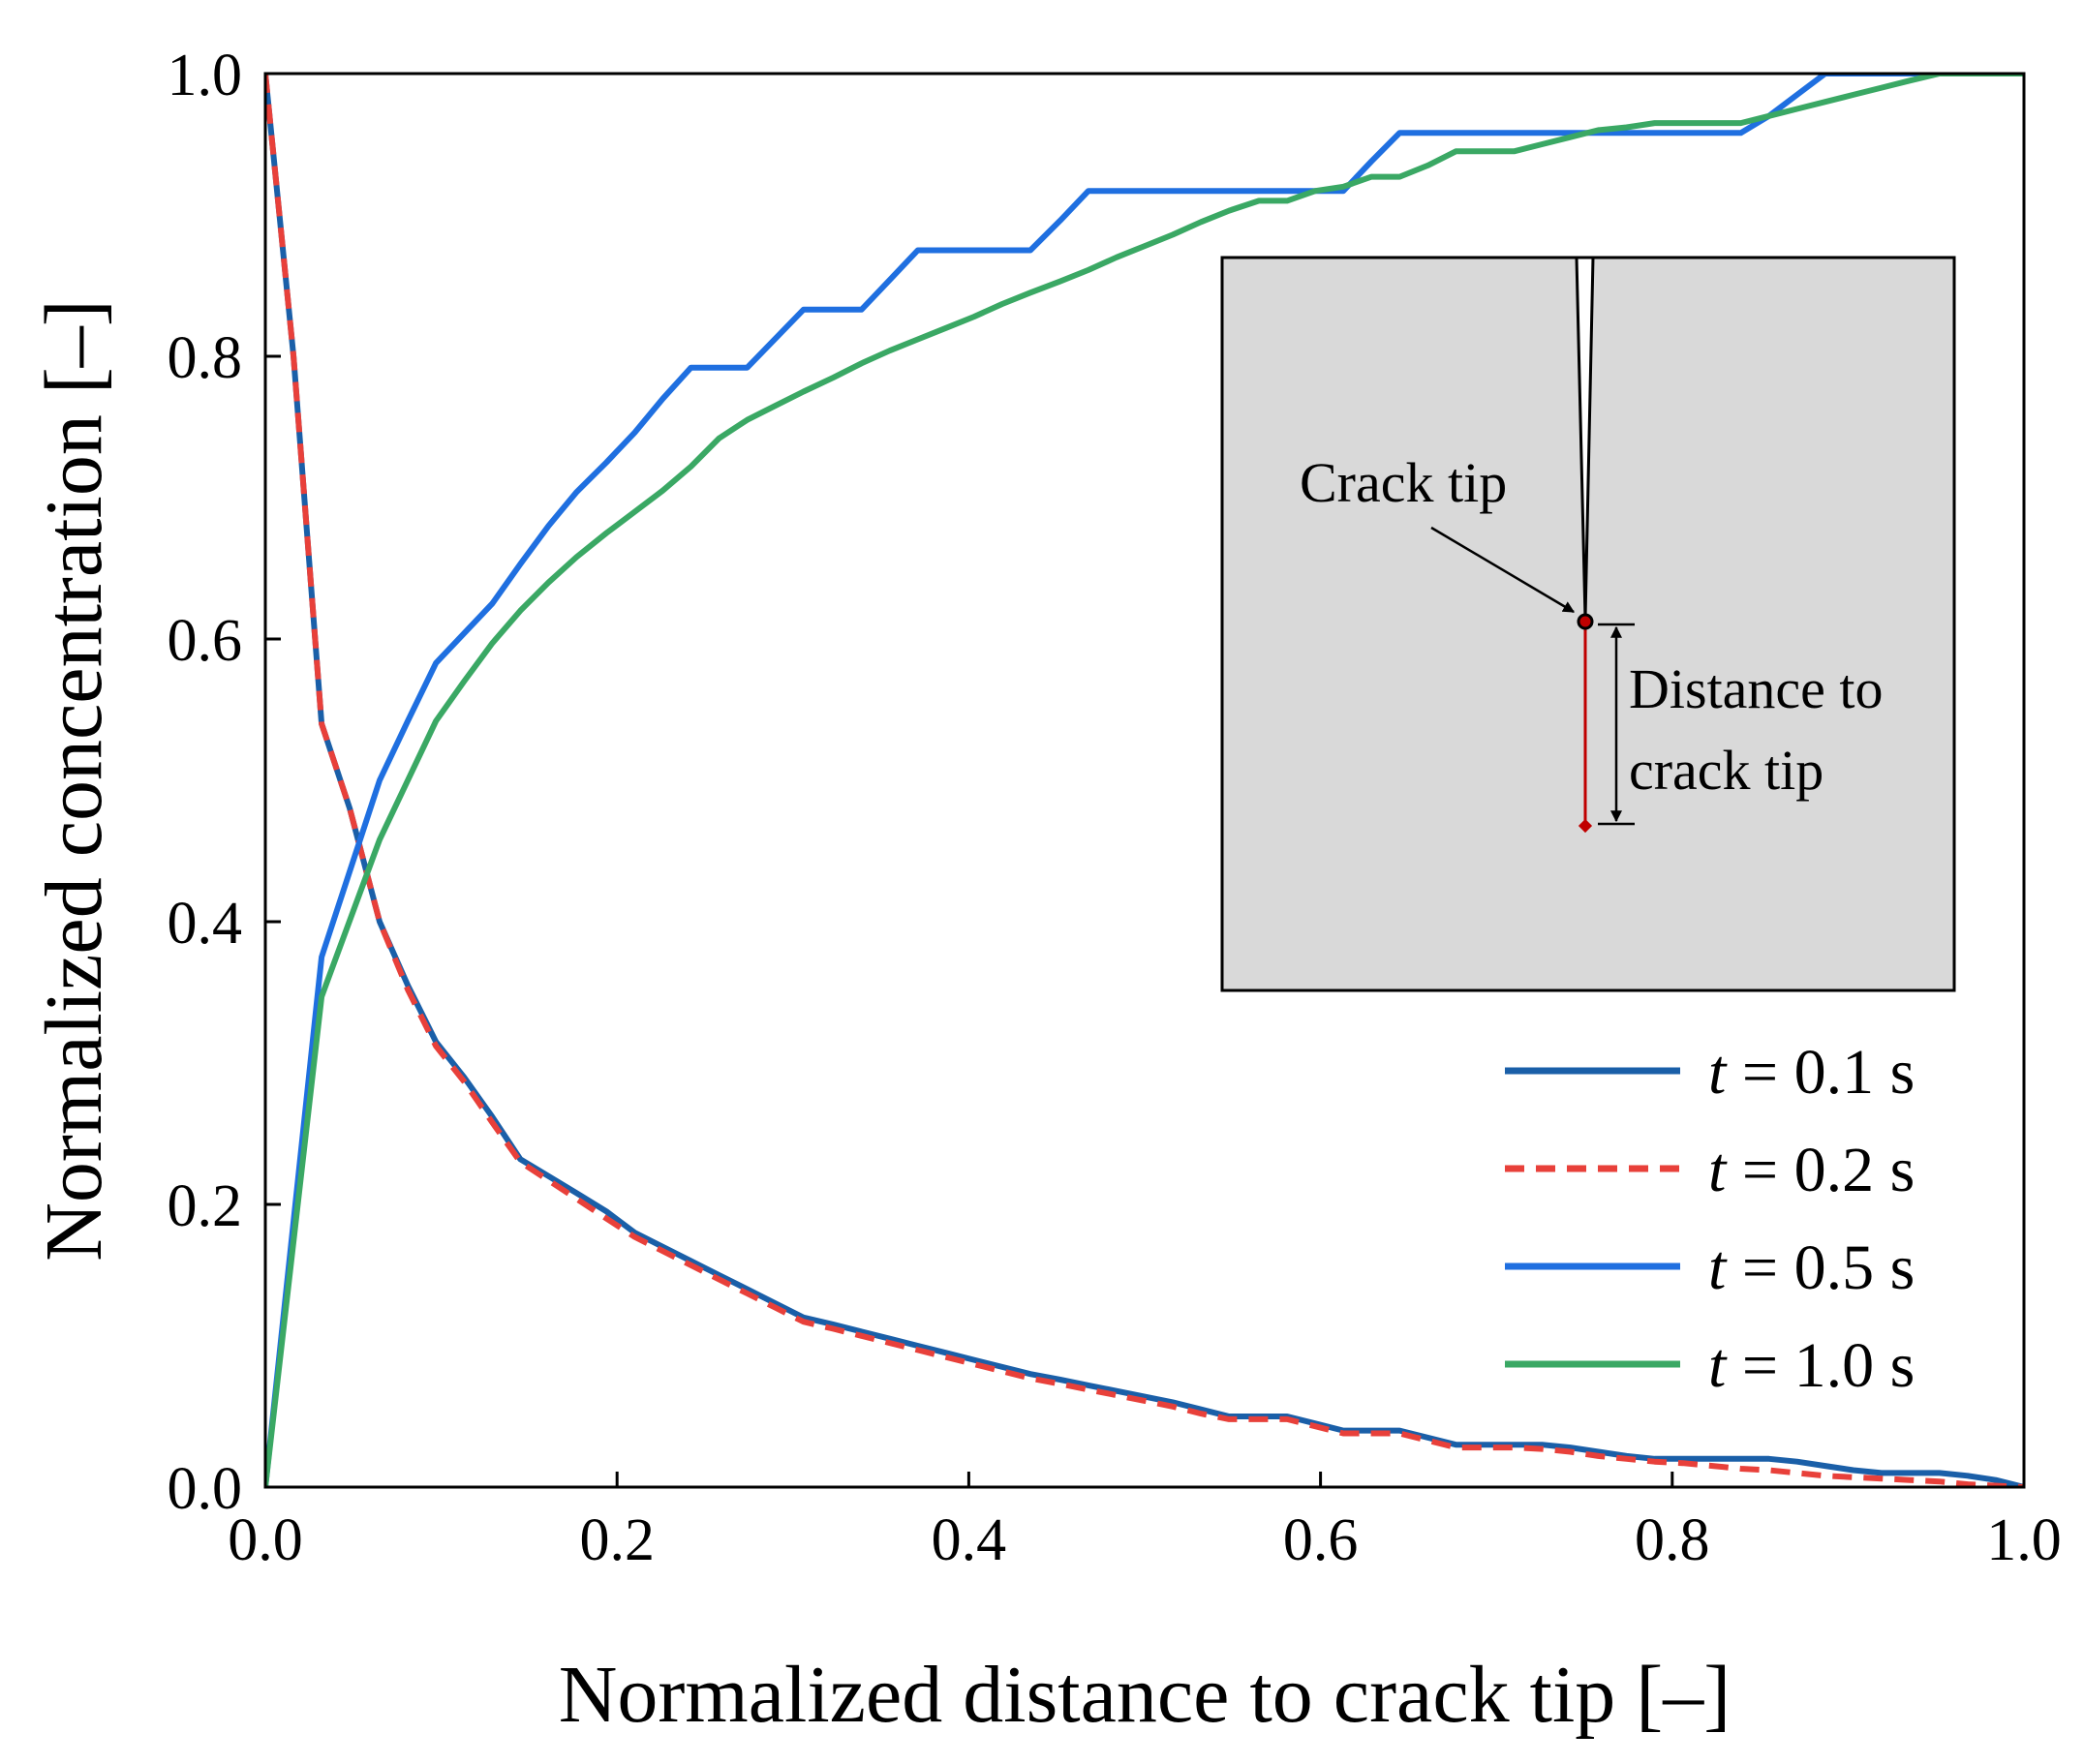 Image resolution: width=2084 pixels, height=1764 pixels. I want to click on legend-label-2: t = 0.5 s, so click(1811, 1267).